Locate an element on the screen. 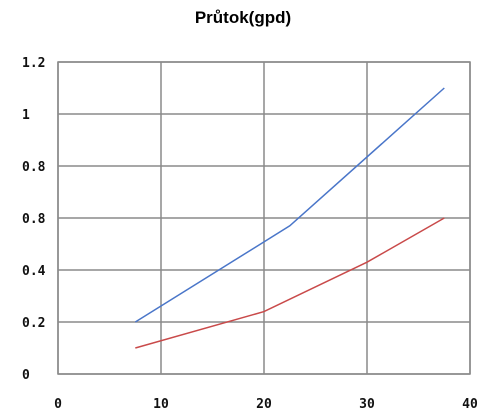 Image resolution: width=486 pixels, height=416 pixels. x-tick-label: 30 is located at coordinates (367, 404).